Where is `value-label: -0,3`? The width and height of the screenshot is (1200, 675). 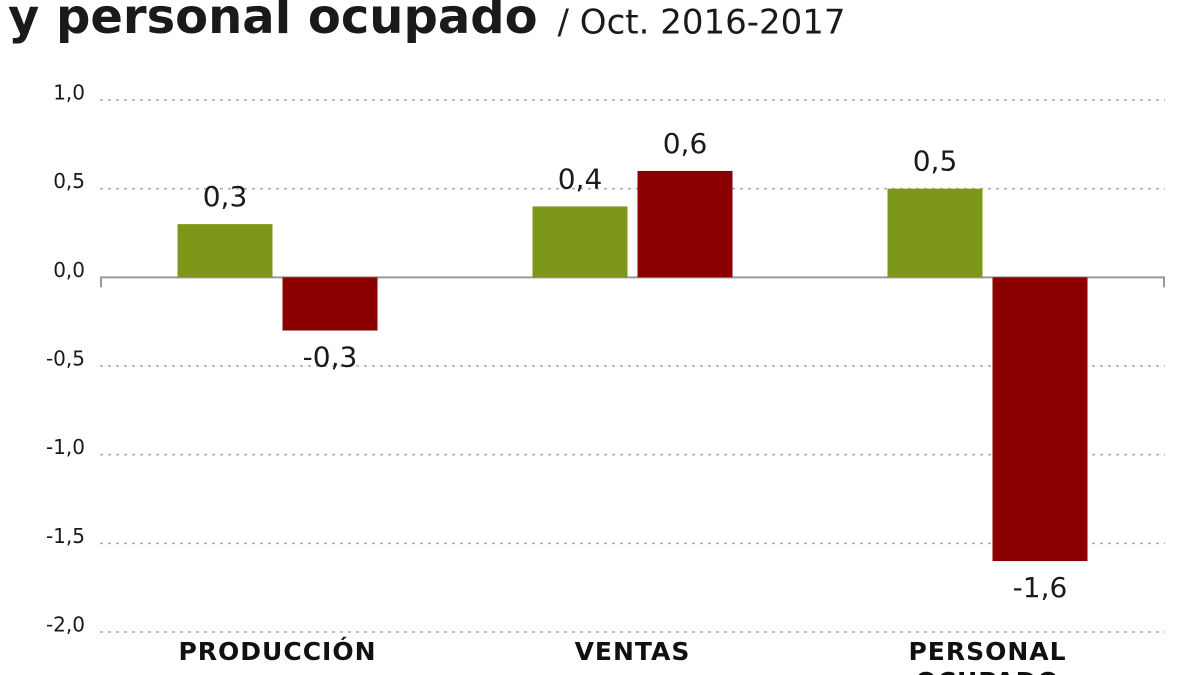 value-label: -0,3 is located at coordinates (330, 357).